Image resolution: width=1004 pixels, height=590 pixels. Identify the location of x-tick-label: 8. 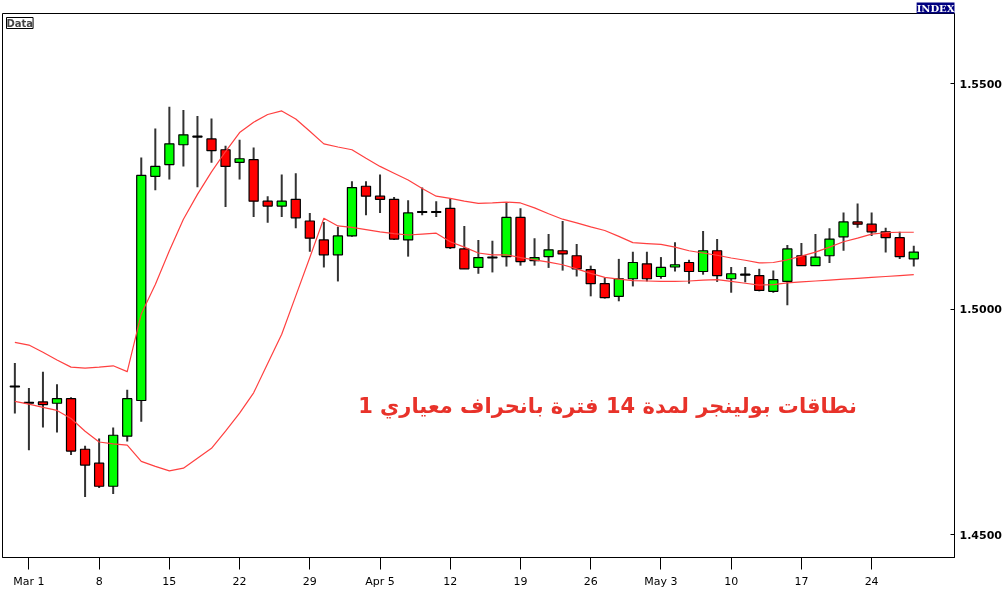
(99, 581).